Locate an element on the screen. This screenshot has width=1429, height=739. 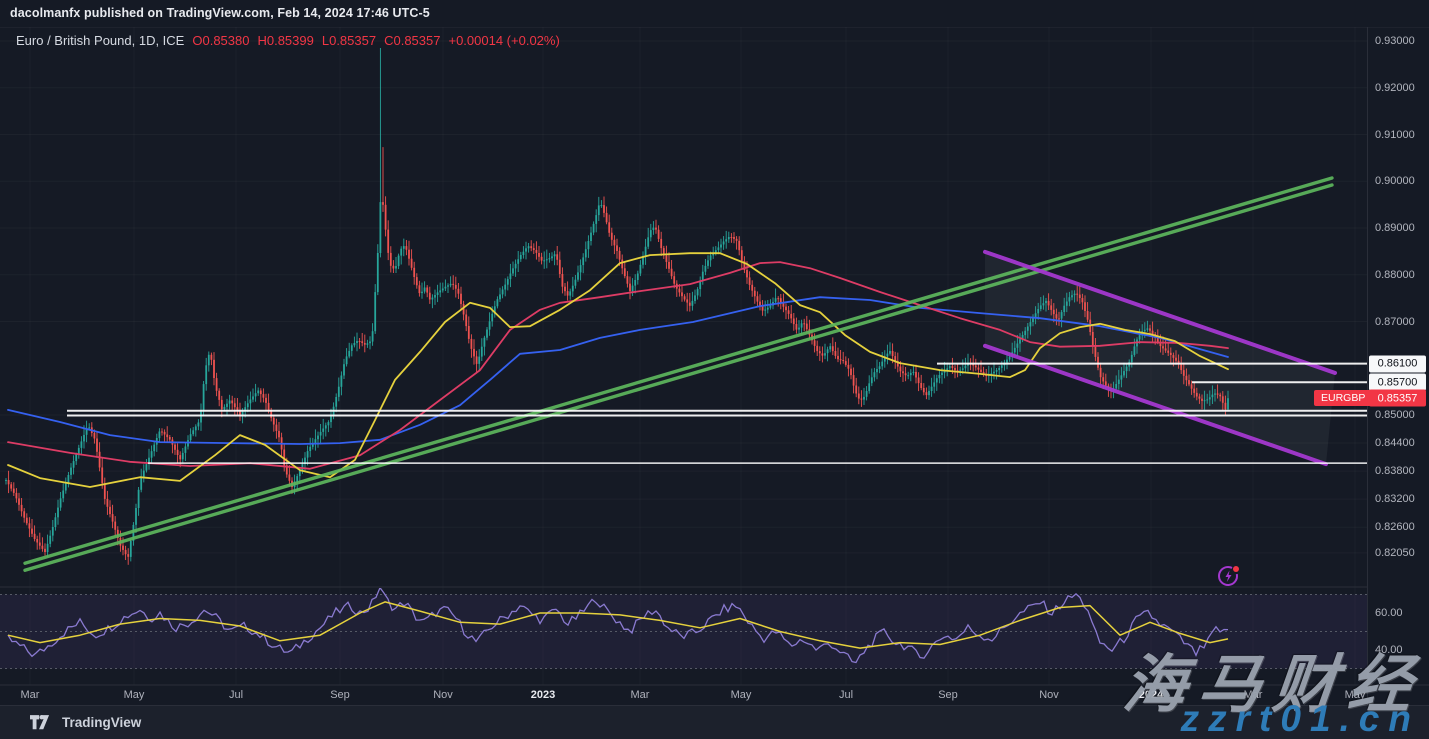
tradingview-brand-text: TradingView is located at coordinates (102, 722).